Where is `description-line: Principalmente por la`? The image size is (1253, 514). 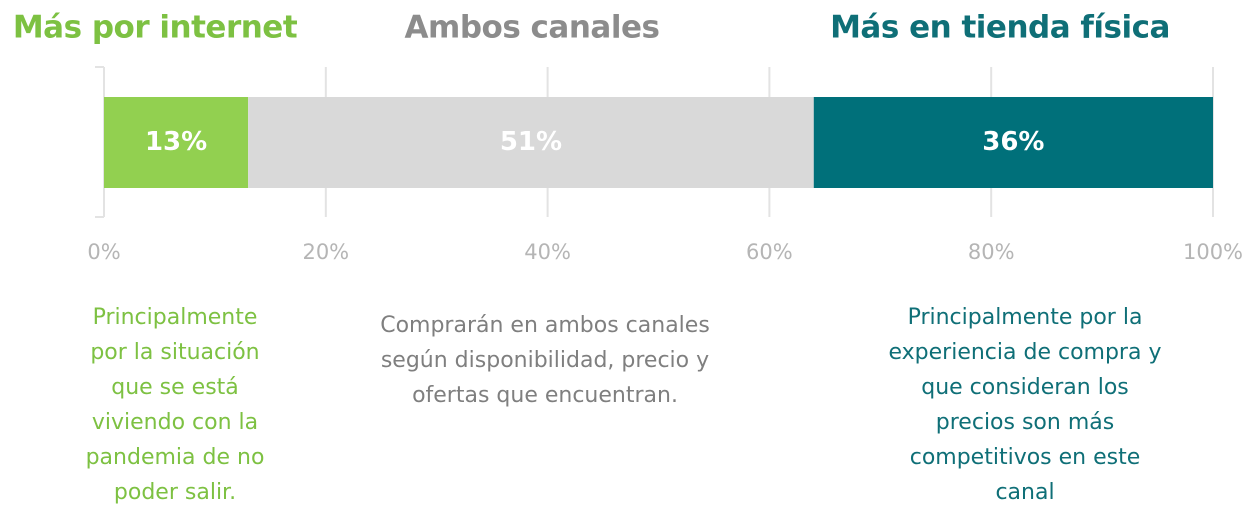
description-line: Principalmente por la is located at coordinates (1025, 317).